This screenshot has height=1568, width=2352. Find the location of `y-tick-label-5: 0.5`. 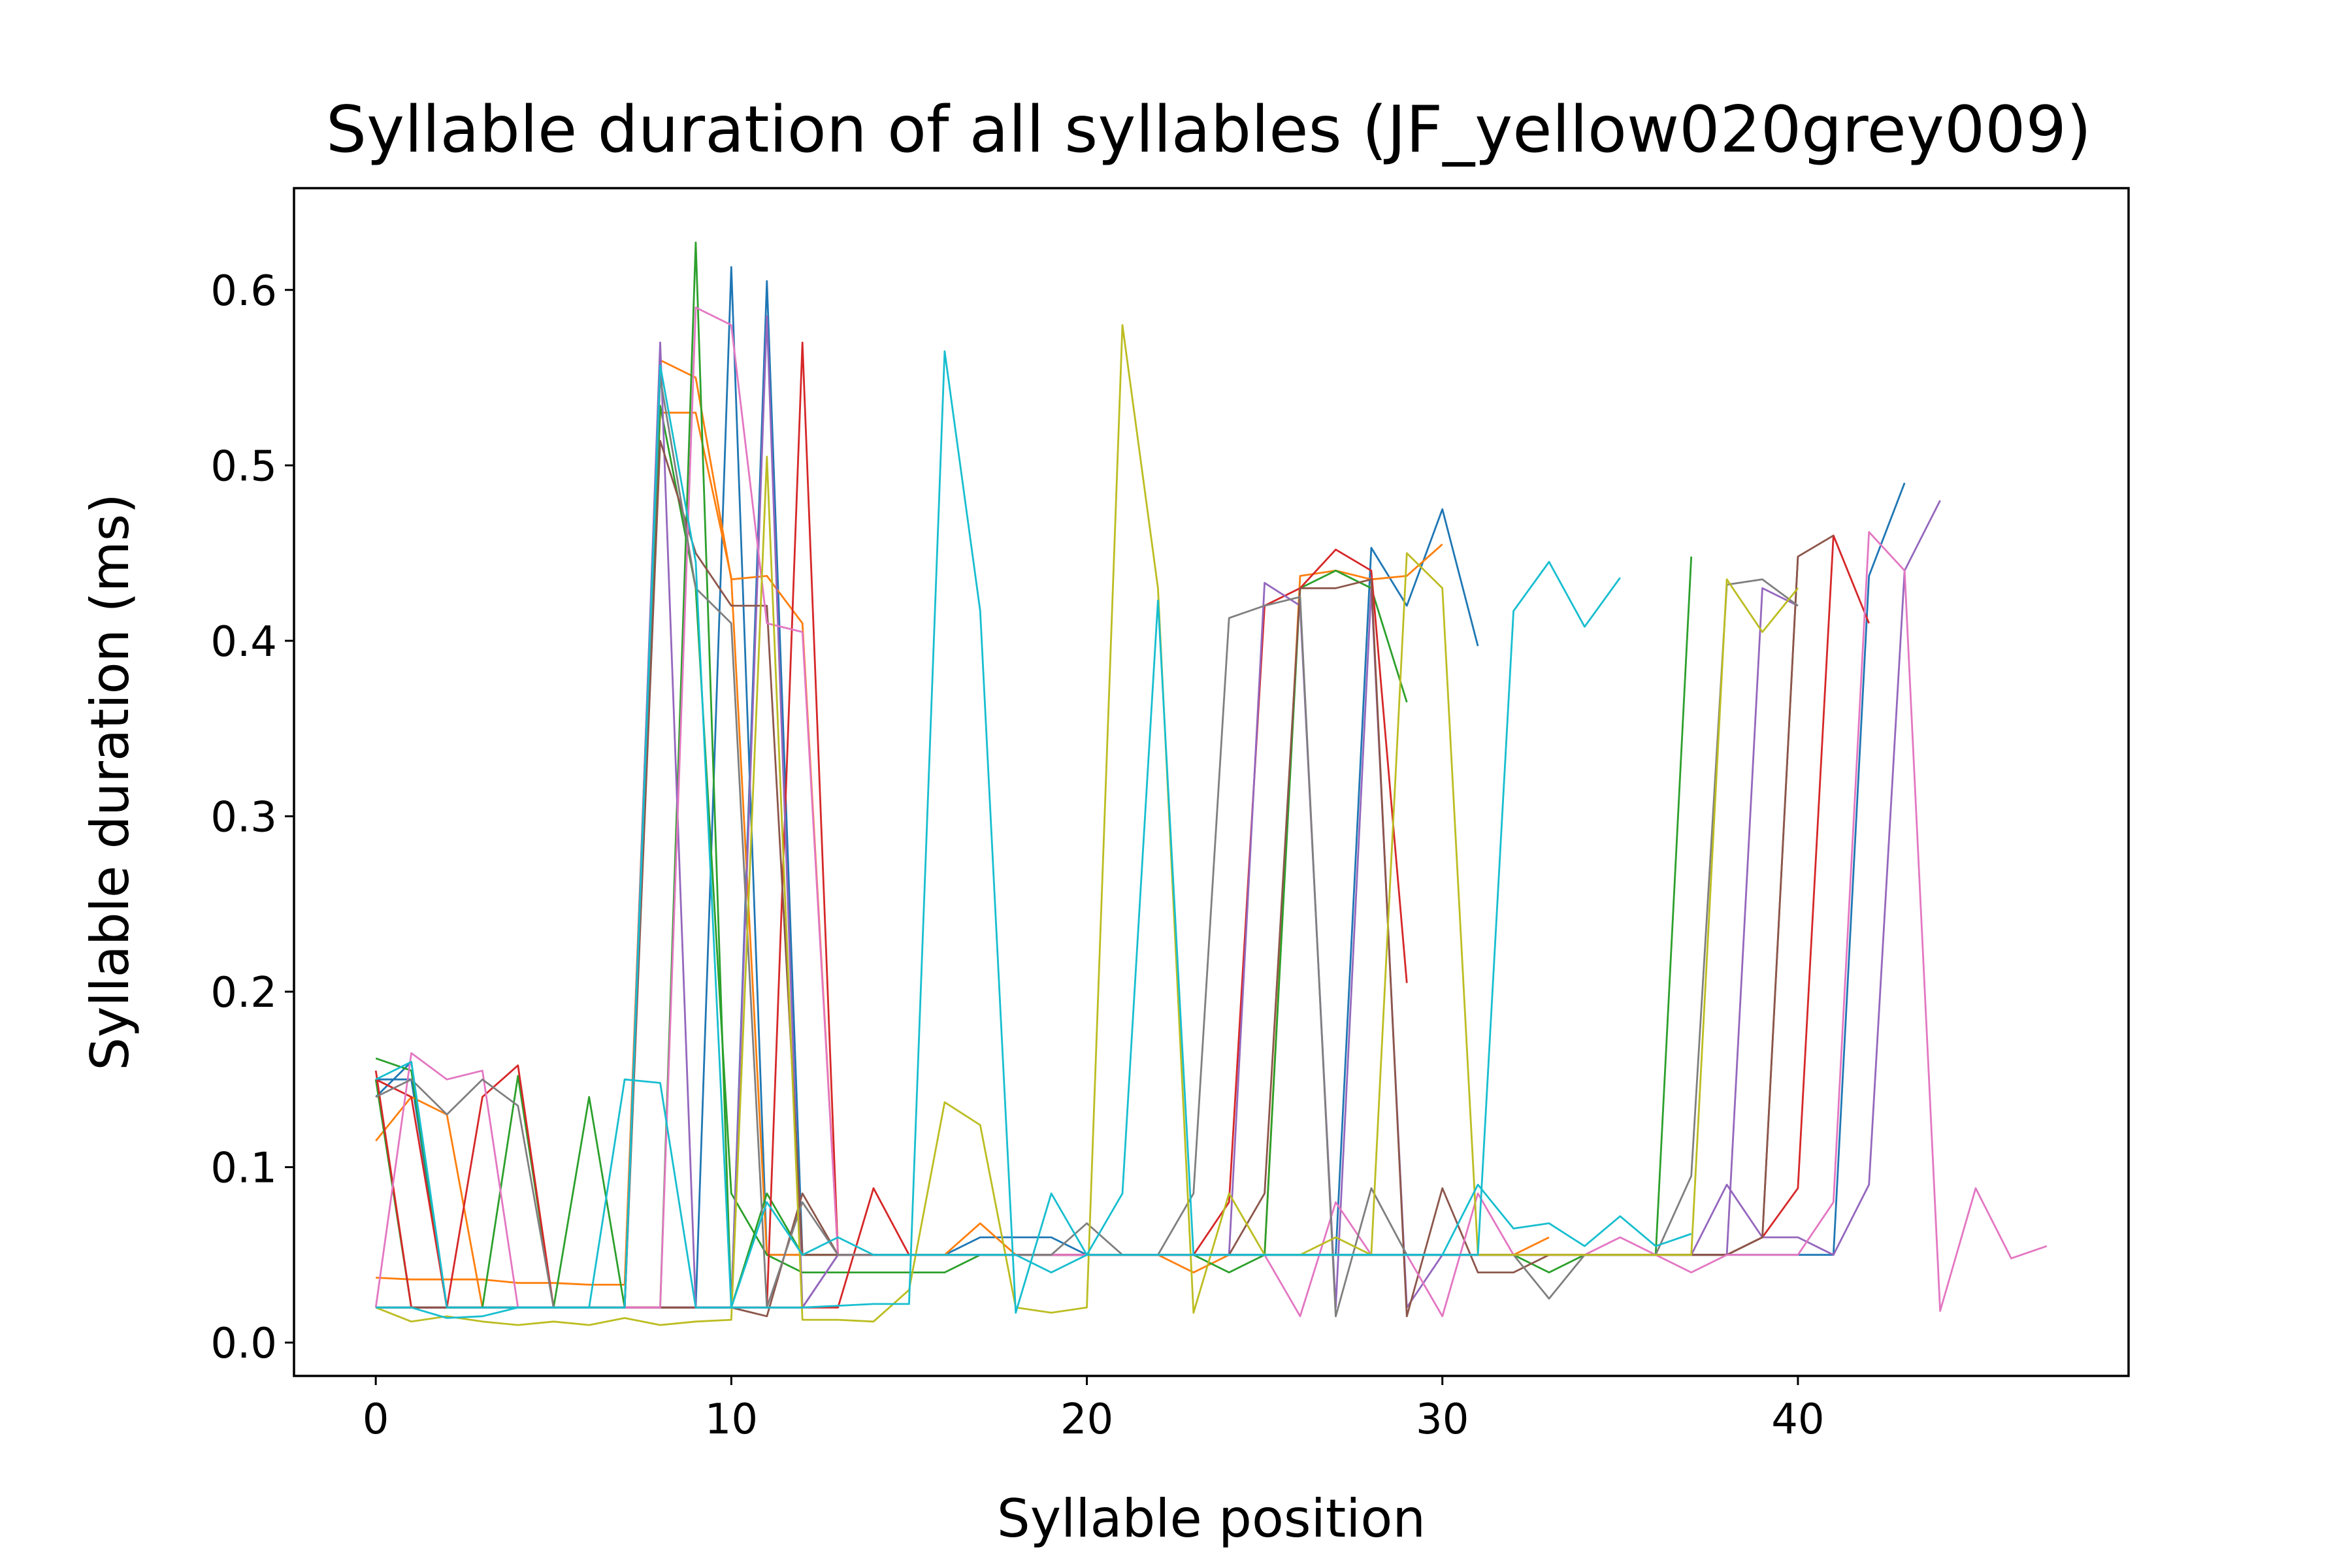

y-tick-label-5: 0.5 is located at coordinates (243, 466).